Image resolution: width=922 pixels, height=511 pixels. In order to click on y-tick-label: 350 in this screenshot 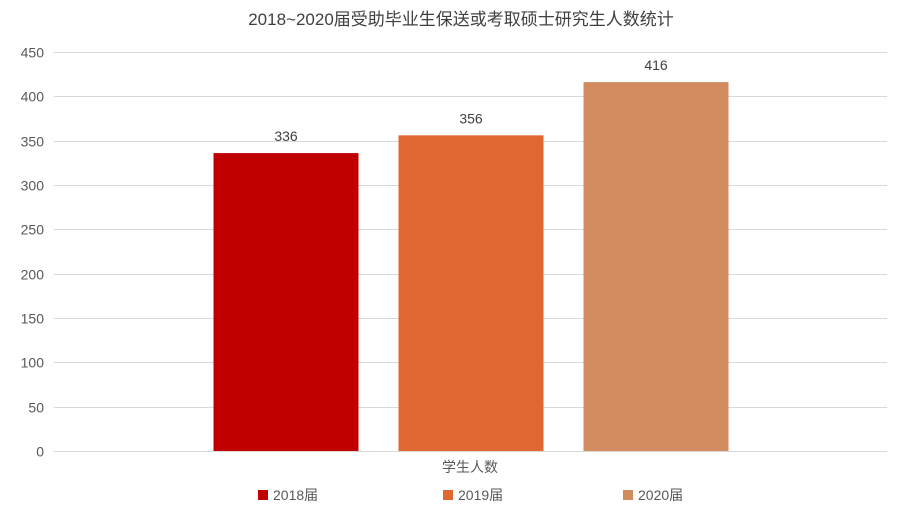, I will do `click(33, 142)`.